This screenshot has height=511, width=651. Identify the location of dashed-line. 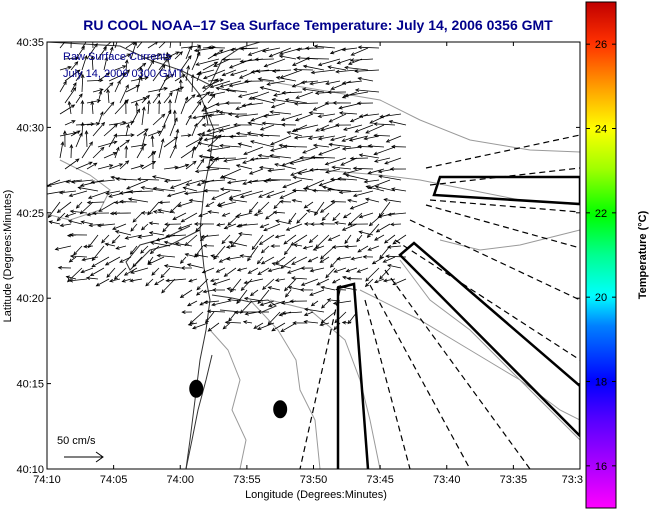
(502, 151).